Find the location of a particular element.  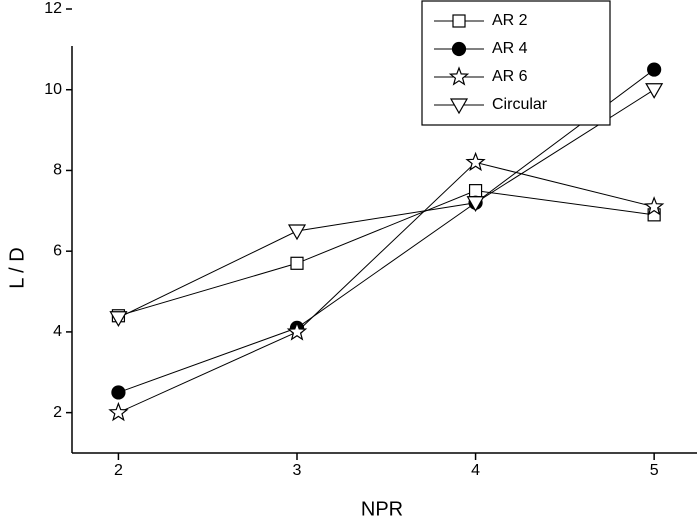

x-tick-label: 3 is located at coordinates (297, 470).